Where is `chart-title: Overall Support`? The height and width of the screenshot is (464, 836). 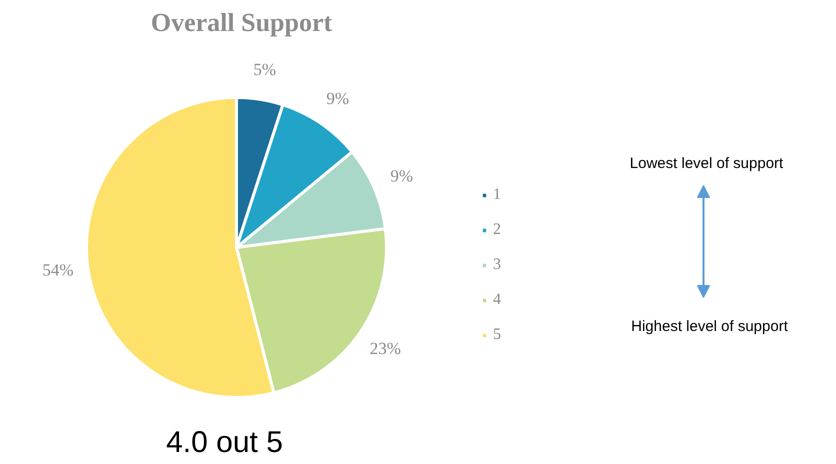
chart-title: Overall Support is located at coordinates (241, 22).